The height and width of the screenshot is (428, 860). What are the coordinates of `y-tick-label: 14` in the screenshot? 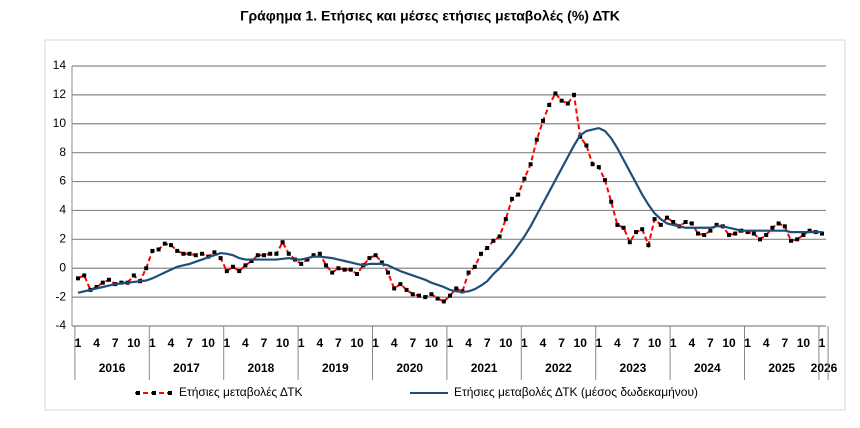 It's located at (60, 65).